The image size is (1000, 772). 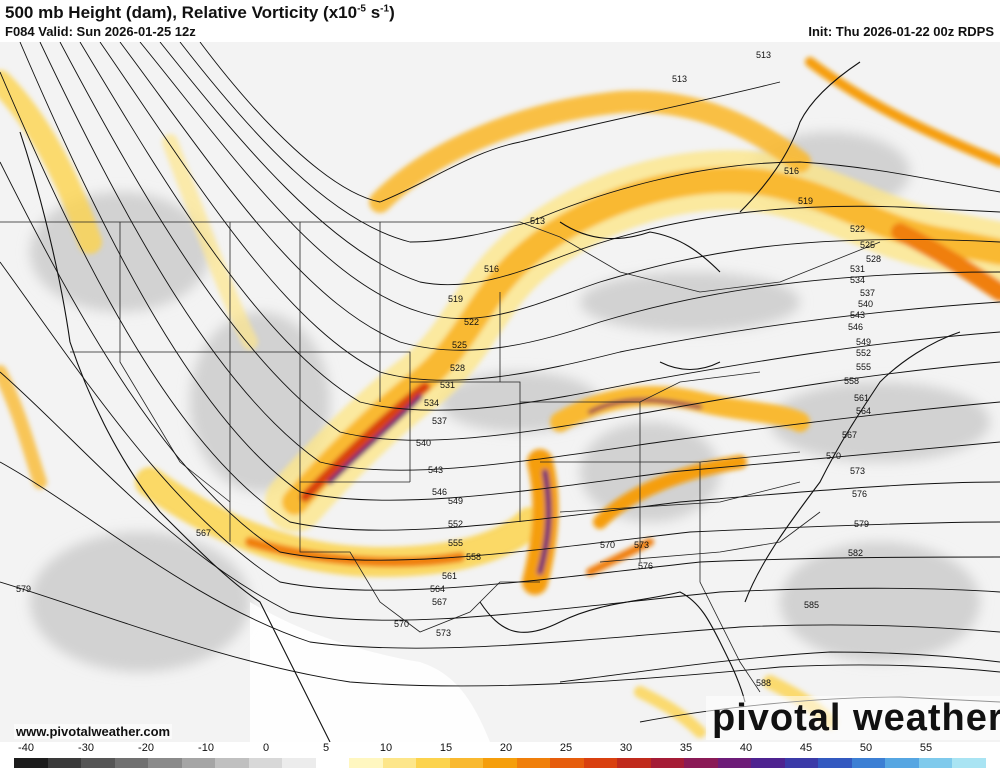 What do you see at coordinates (373, 12) in the screenshot?
I see `title-unit: s` at bounding box center [373, 12].